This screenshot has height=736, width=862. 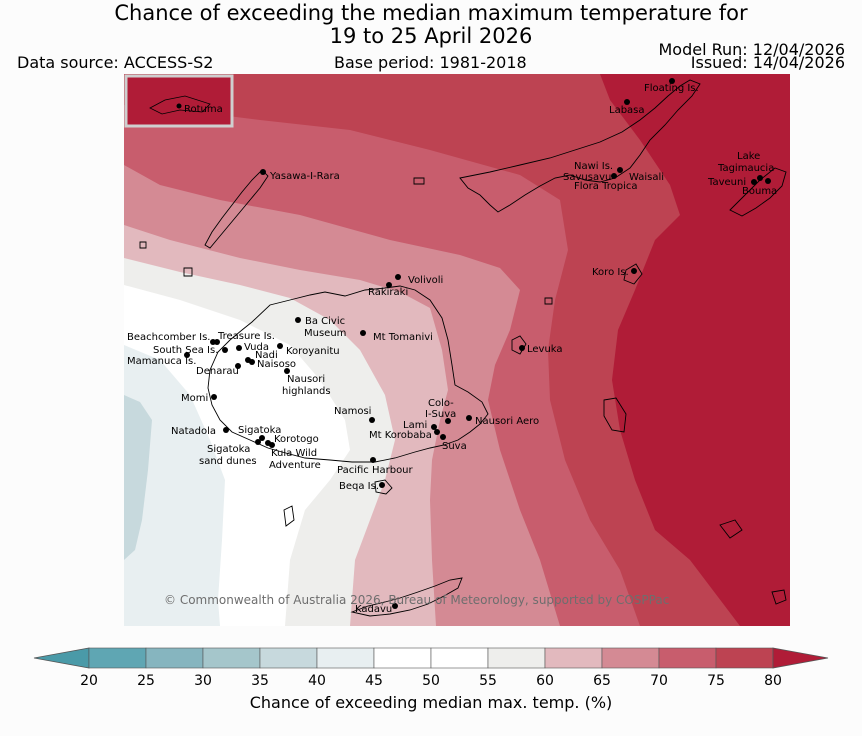 I want to click on colorbar-tick-55: 55, so click(x=488, y=681).